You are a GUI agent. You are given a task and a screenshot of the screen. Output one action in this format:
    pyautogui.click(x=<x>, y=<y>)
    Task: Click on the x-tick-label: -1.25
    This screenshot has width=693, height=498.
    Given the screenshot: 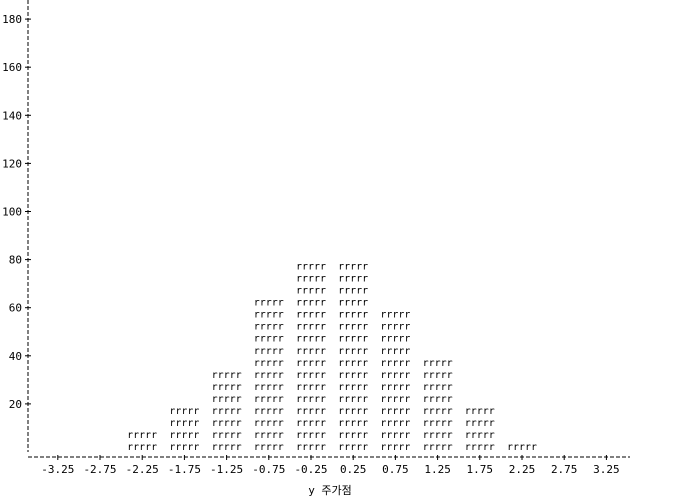 What is the action you would take?
    pyautogui.click(x=226, y=469)
    